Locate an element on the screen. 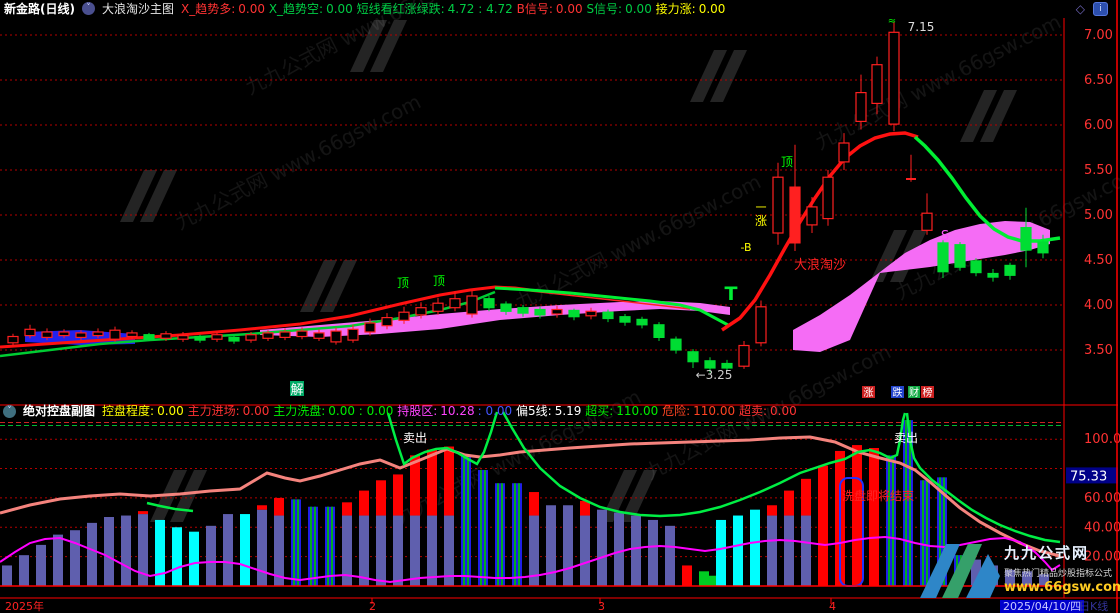  badge-label: 财 is located at coordinates (914, 392).